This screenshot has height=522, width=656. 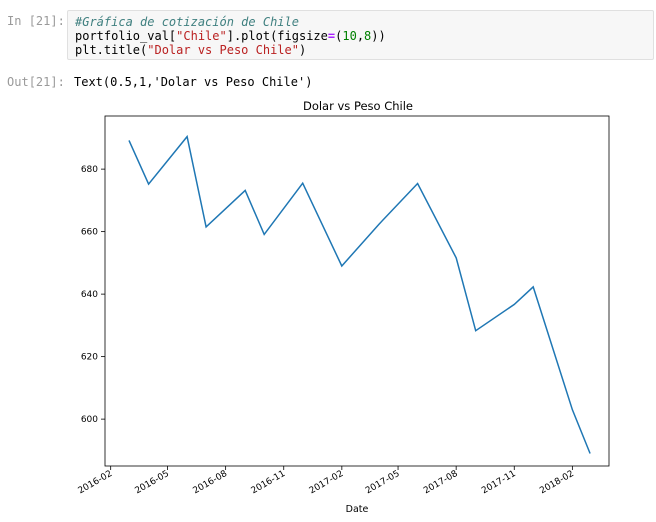 What do you see at coordinates (89, 358) in the screenshot?
I see `y-tick-label: 620` at bounding box center [89, 358].